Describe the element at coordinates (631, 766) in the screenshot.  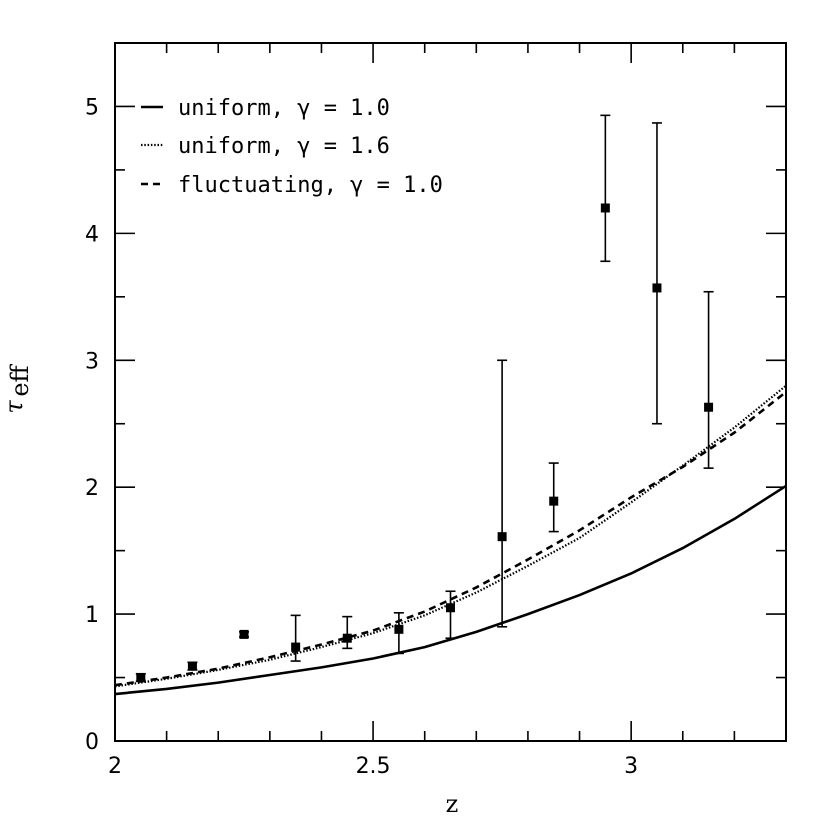
I see `x-tick-label: 3` at that location.